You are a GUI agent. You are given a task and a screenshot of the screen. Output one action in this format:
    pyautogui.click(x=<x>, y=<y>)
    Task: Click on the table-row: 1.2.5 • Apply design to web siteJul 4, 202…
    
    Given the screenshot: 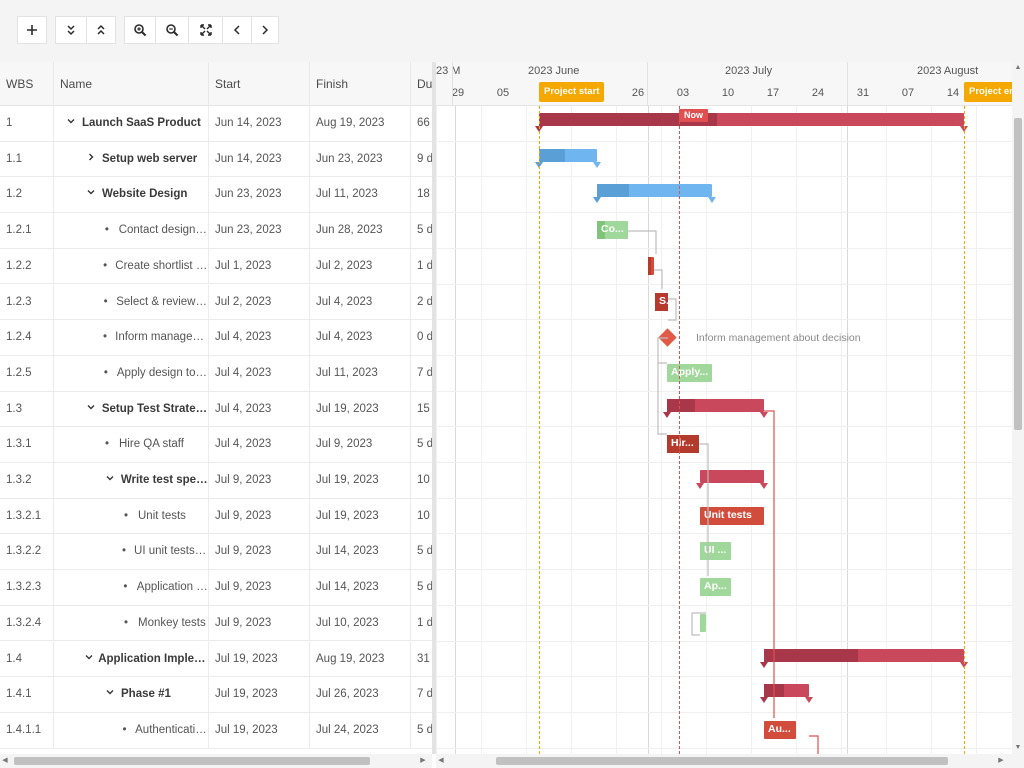 What is the action you would take?
    pyautogui.click(x=216, y=373)
    